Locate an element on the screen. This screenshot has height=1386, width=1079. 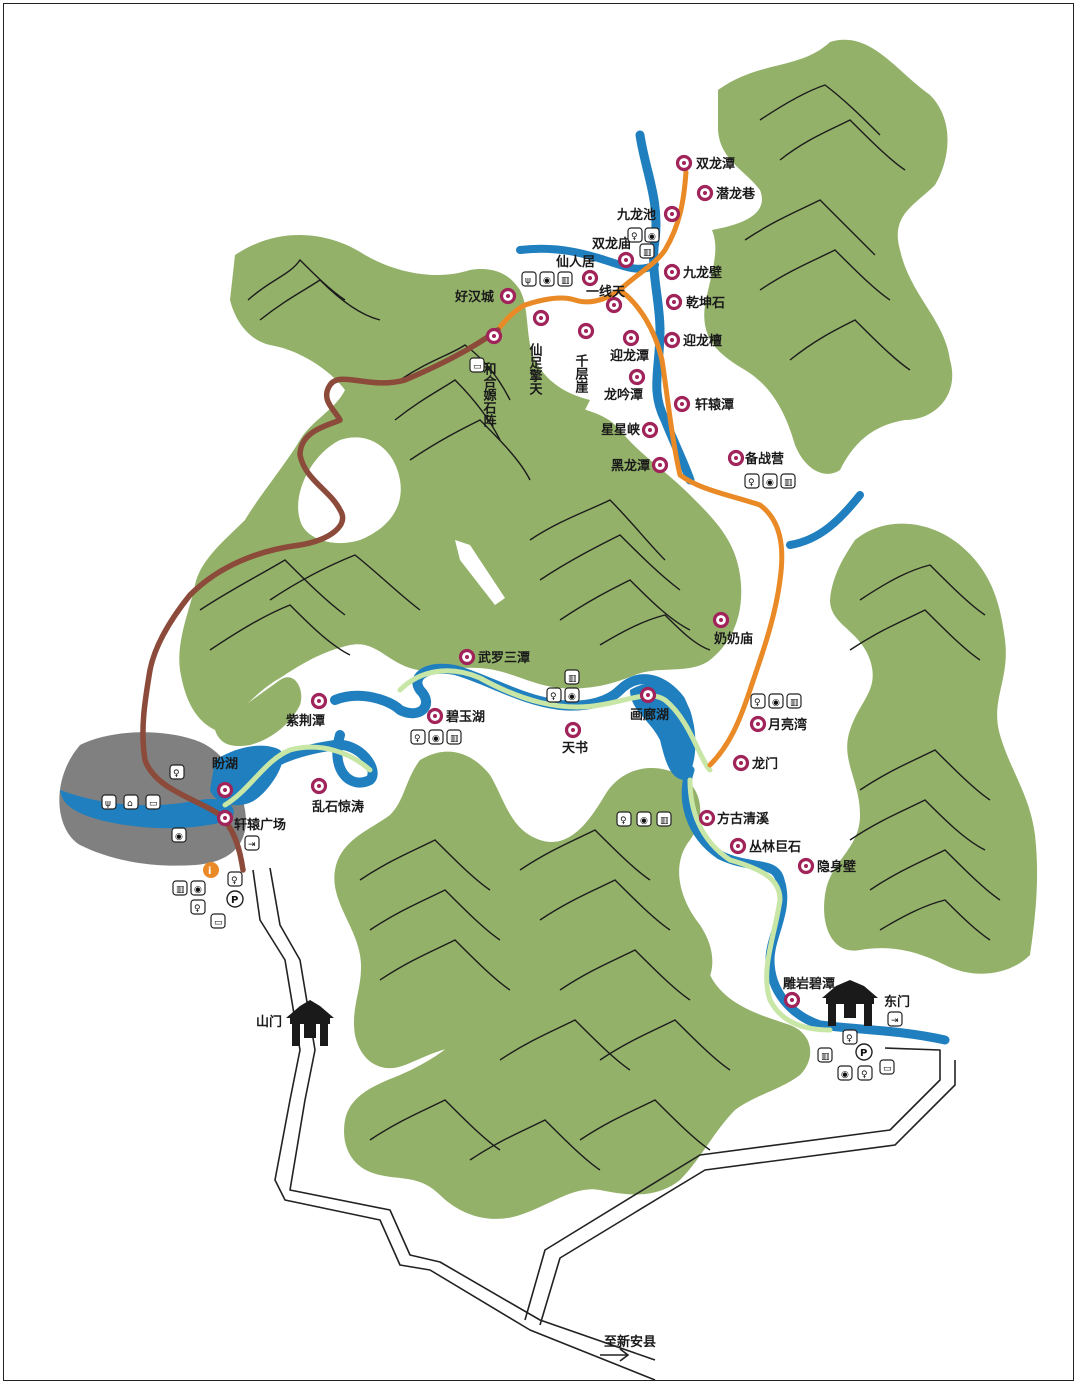
label-jiulongchi: 九龙池 is located at coordinates (636, 215).